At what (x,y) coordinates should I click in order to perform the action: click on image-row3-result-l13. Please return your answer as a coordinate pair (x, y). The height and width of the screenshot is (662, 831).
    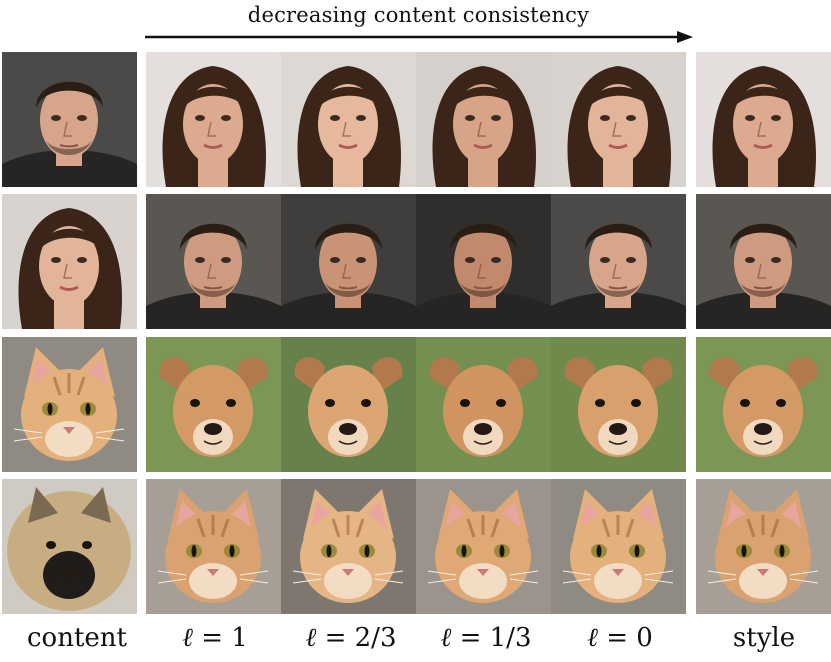
    Looking at the image, I should click on (483, 404).